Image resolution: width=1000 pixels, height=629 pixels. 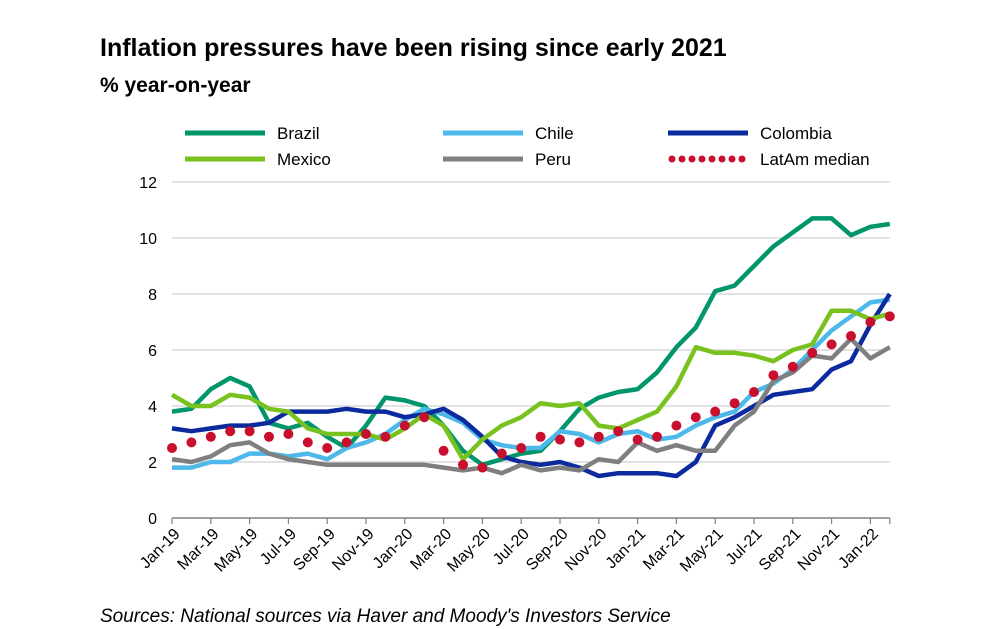 I want to click on legend-label: Colombia, so click(x=796, y=133).